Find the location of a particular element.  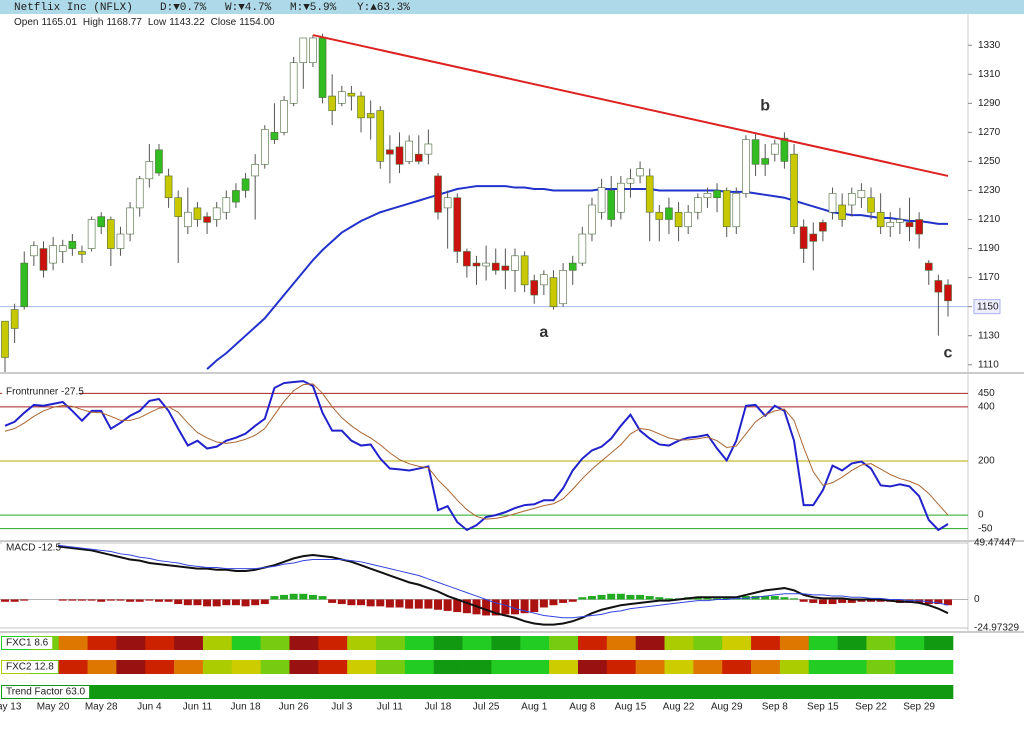

x-tick-label: Sep 15 is located at coordinates (823, 707).